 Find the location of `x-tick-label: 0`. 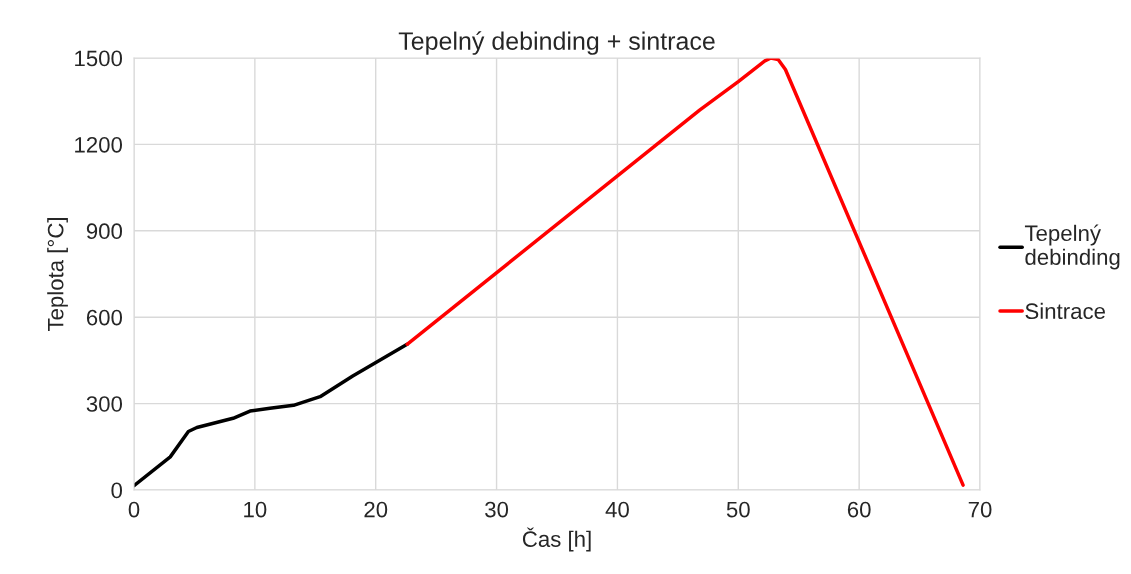

x-tick-label: 0 is located at coordinates (134, 509).